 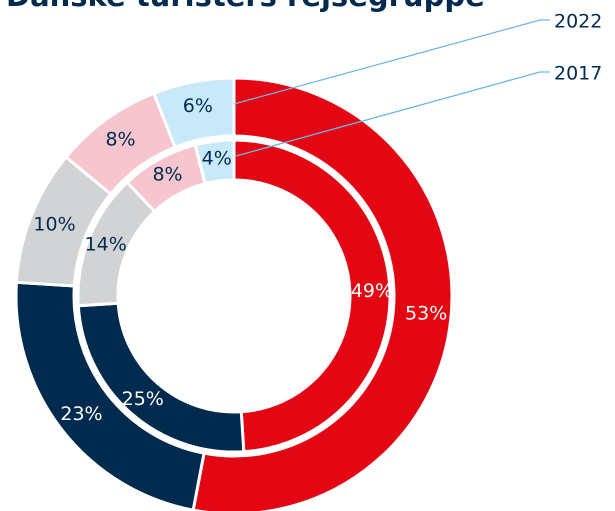 I want to click on data-label: 49%, so click(x=372, y=291).